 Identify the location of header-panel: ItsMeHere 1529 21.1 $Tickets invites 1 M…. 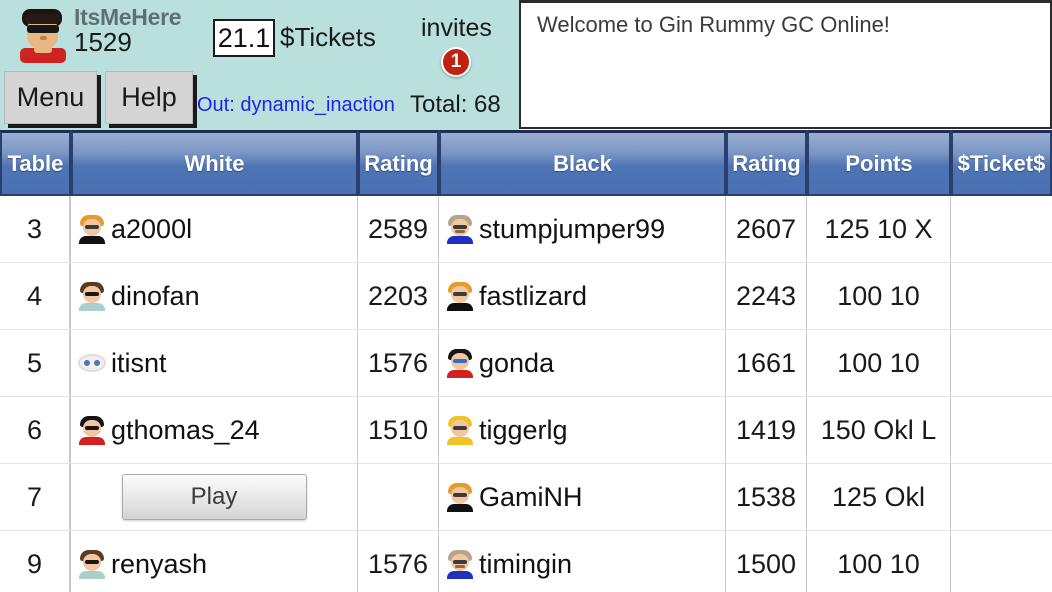
(259, 65).